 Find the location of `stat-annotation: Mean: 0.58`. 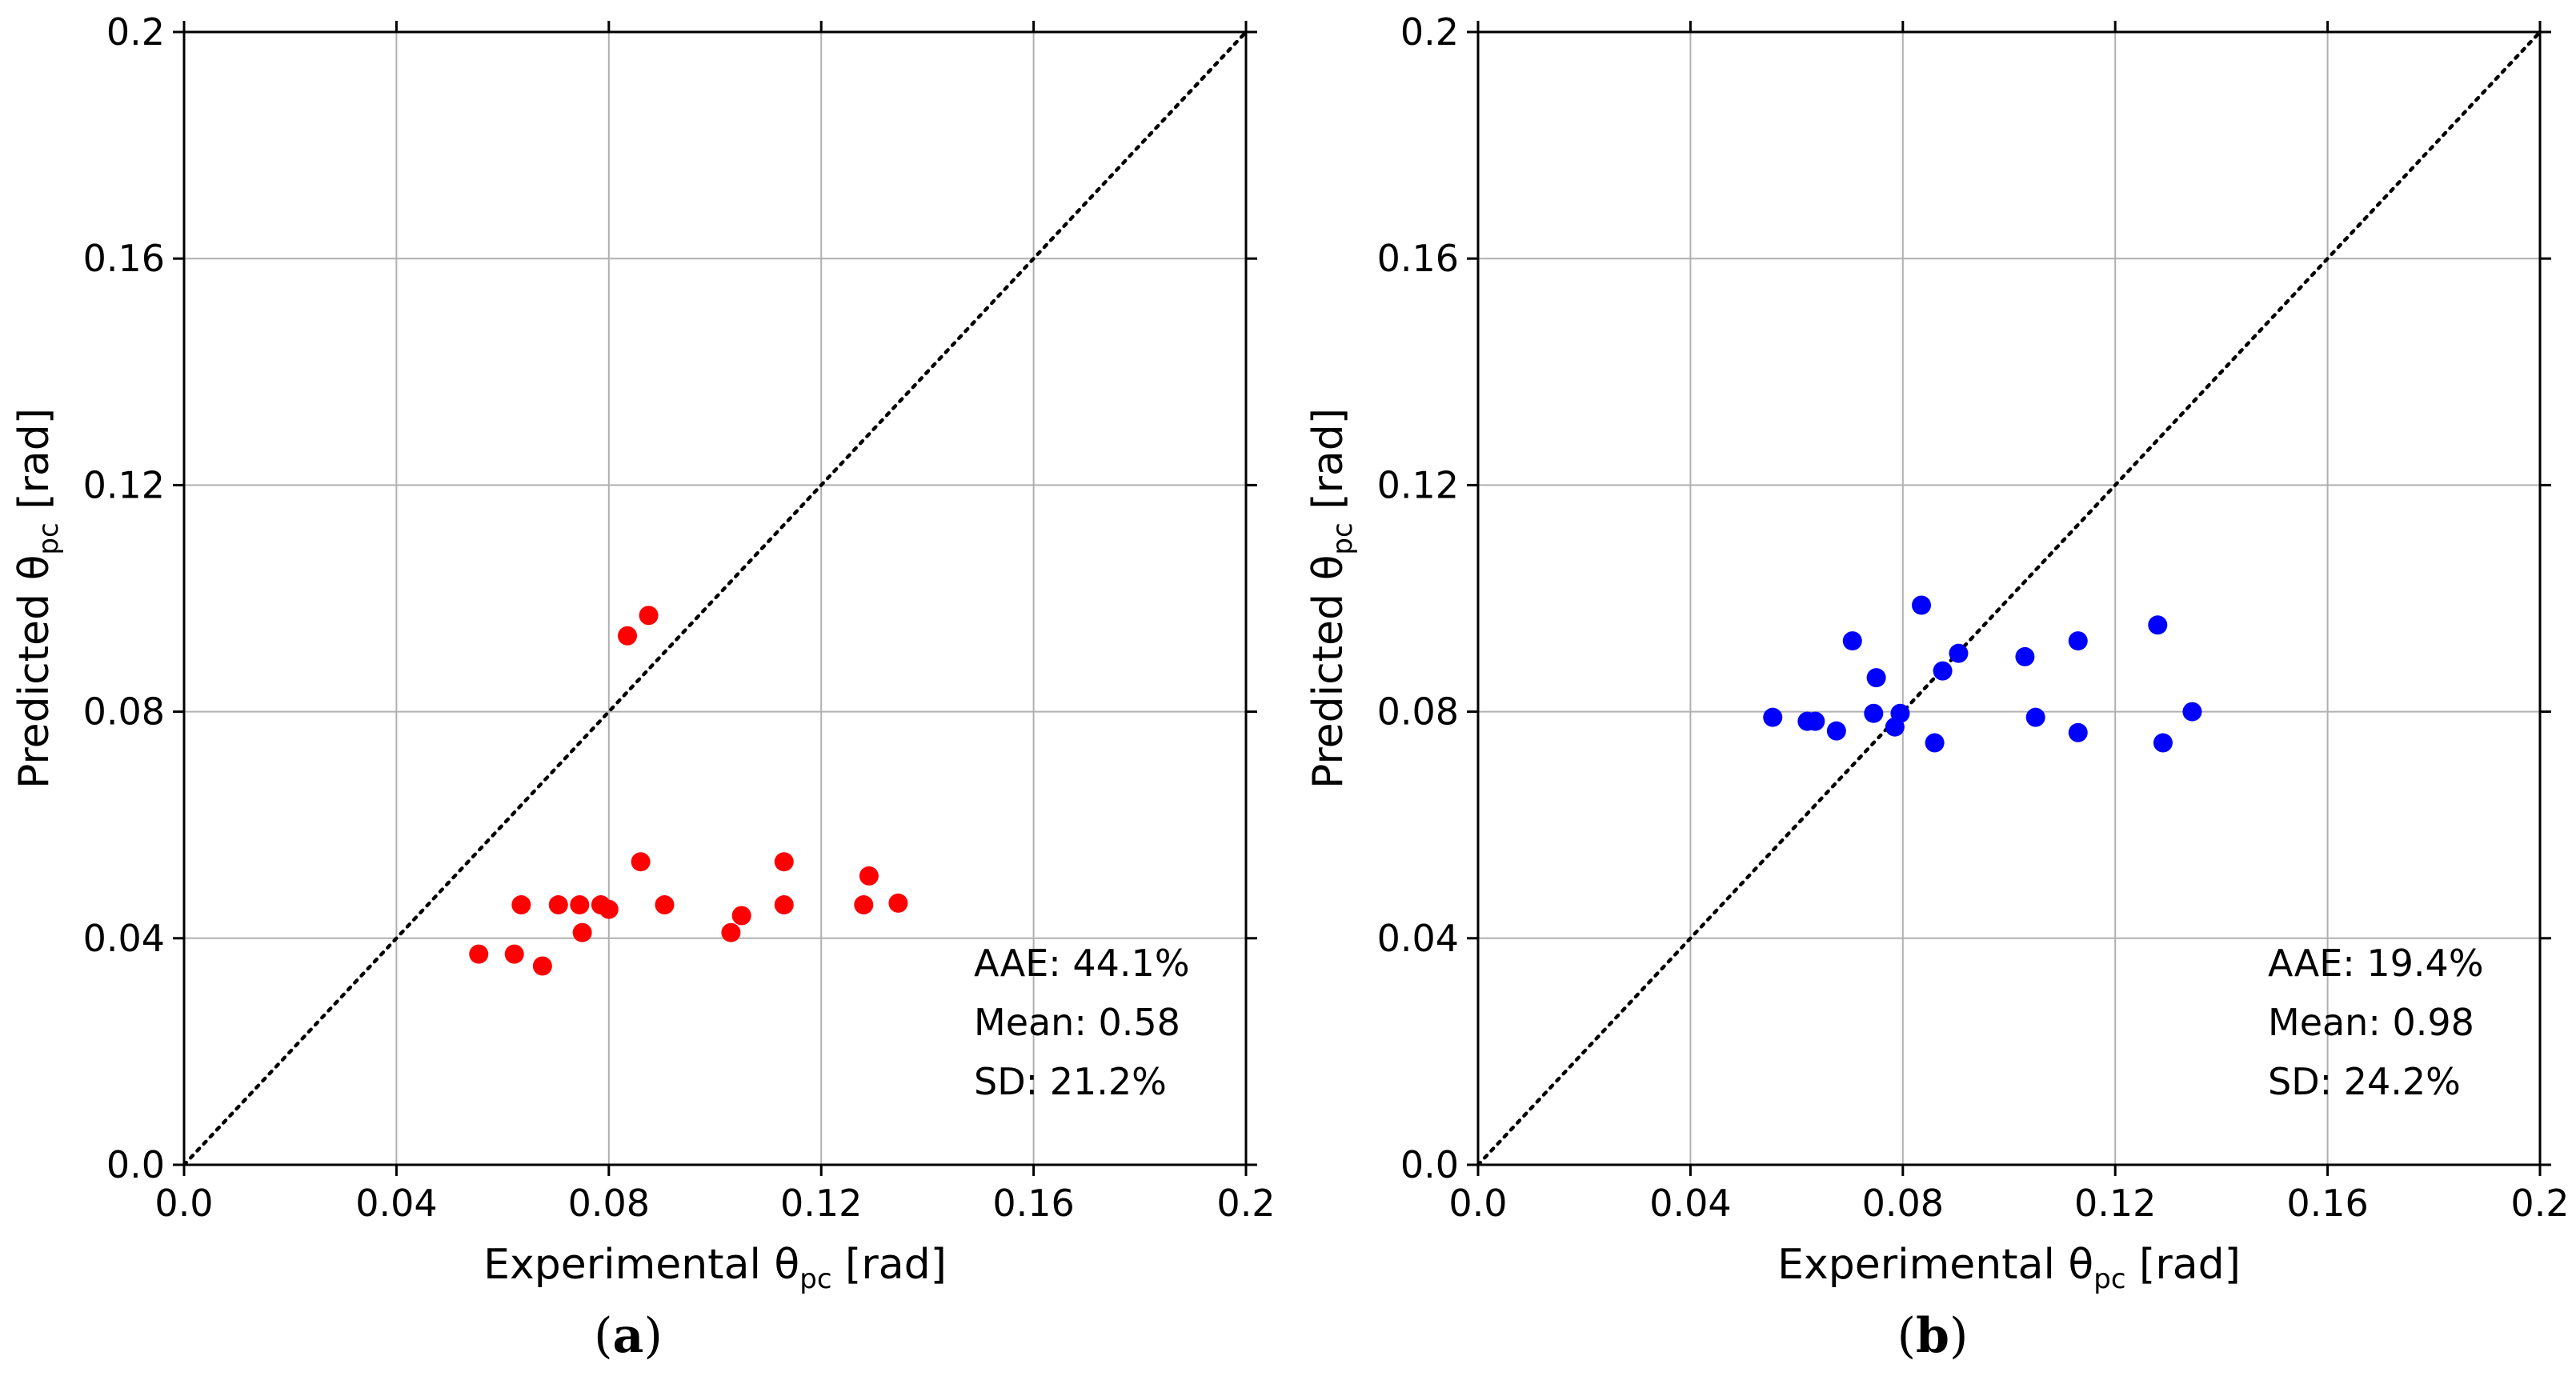

stat-annotation: Mean: 0.58 is located at coordinates (1077, 1022).